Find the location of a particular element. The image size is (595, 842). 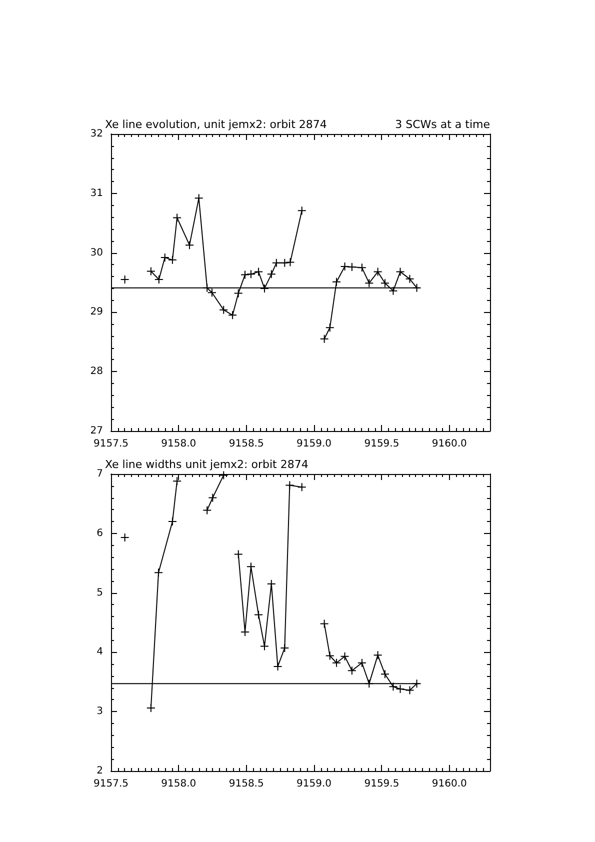

y-tick-label: 32 is located at coordinates (96, 134).